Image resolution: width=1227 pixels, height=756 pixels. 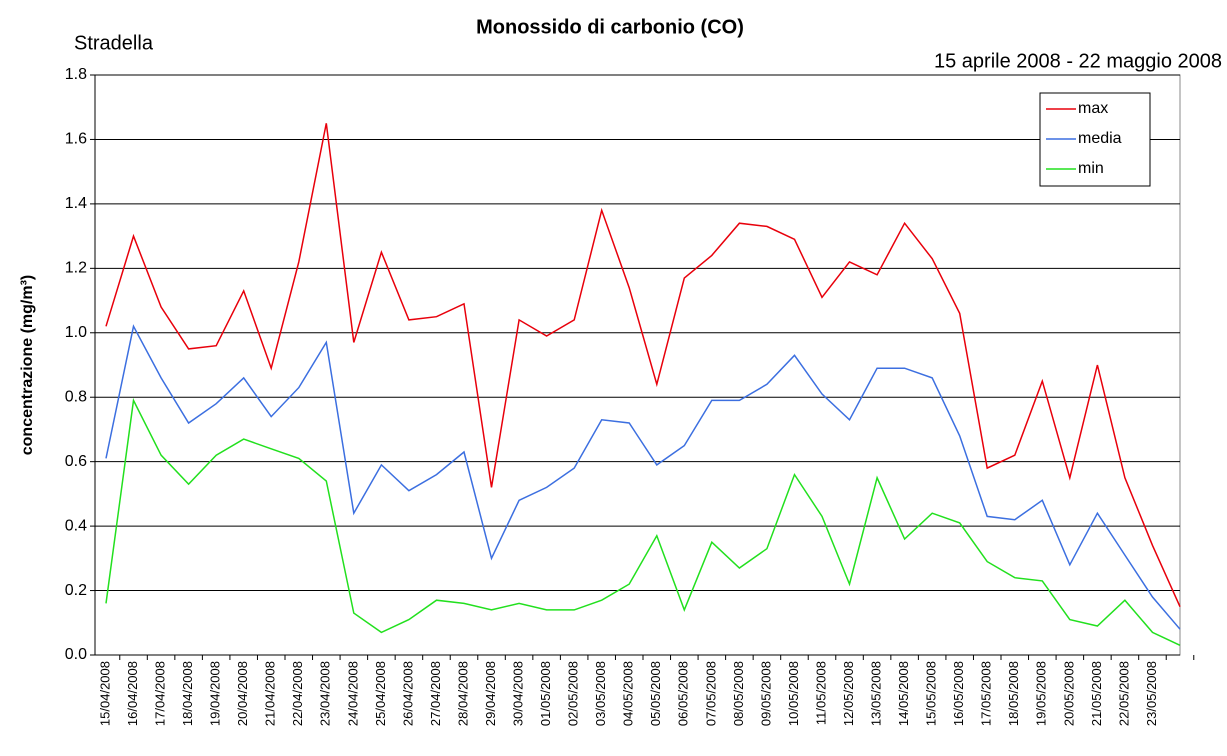 What do you see at coordinates (215, 693) in the screenshot?
I see `x-tick-label: 19/04/2008` at bounding box center [215, 693].